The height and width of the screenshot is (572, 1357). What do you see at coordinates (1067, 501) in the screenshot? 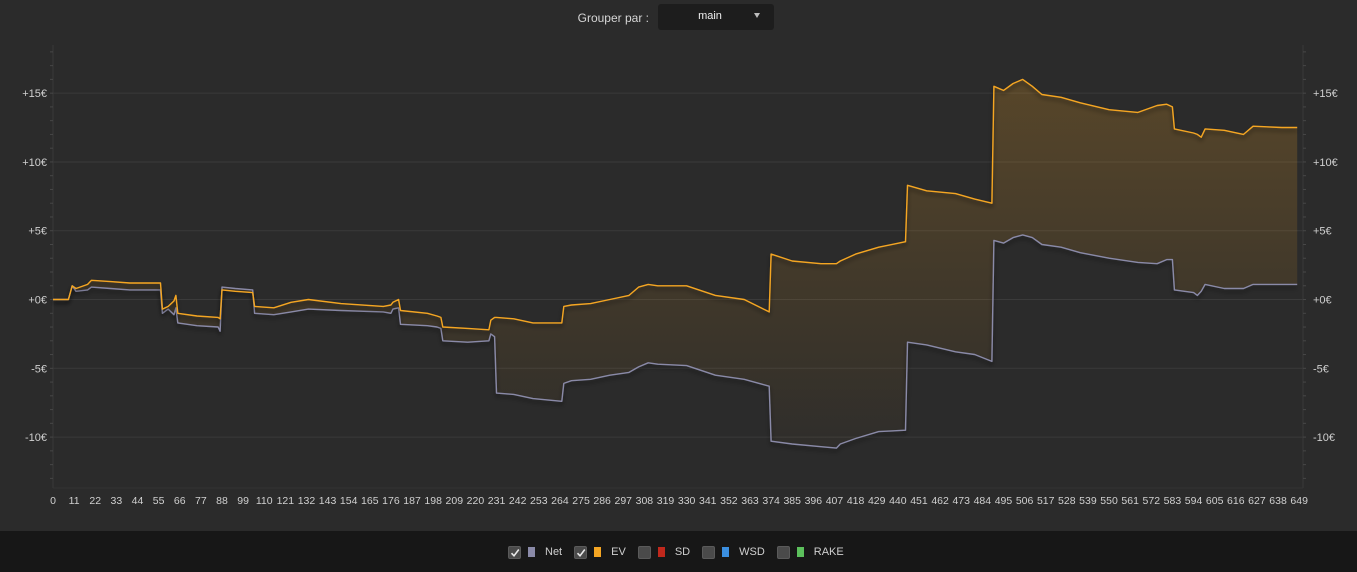
I see `x-tick-label: 528` at bounding box center [1067, 501].